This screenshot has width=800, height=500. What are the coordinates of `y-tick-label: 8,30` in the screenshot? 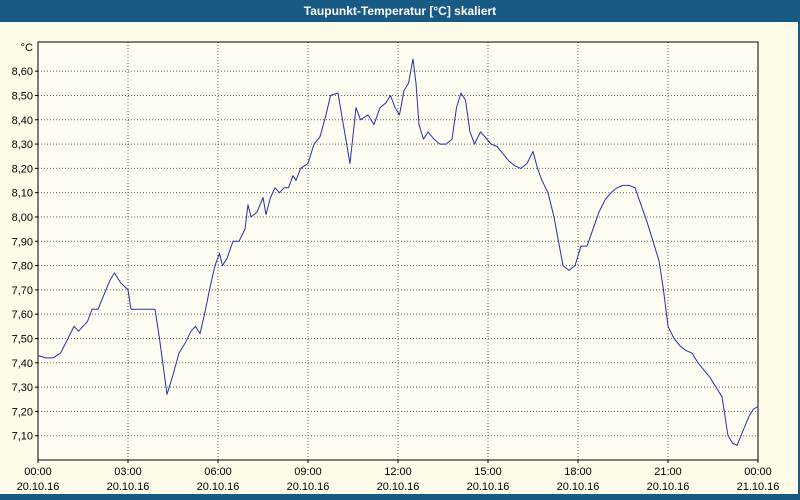 It's located at (22, 145).